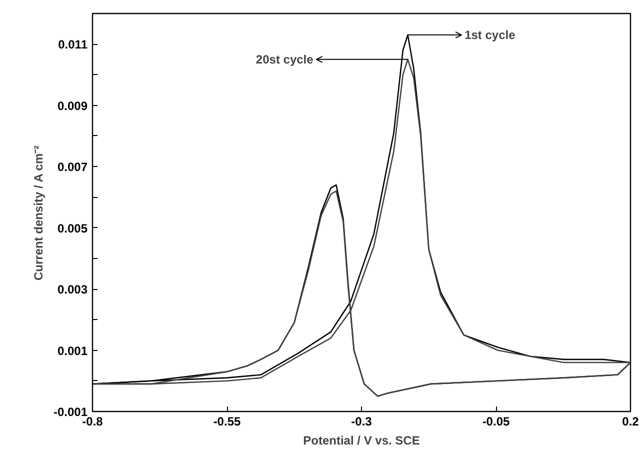 This screenshot has width=643, height=461. I want to click on y-axis-title: Current density / A cm⁻², so click(38, 213).